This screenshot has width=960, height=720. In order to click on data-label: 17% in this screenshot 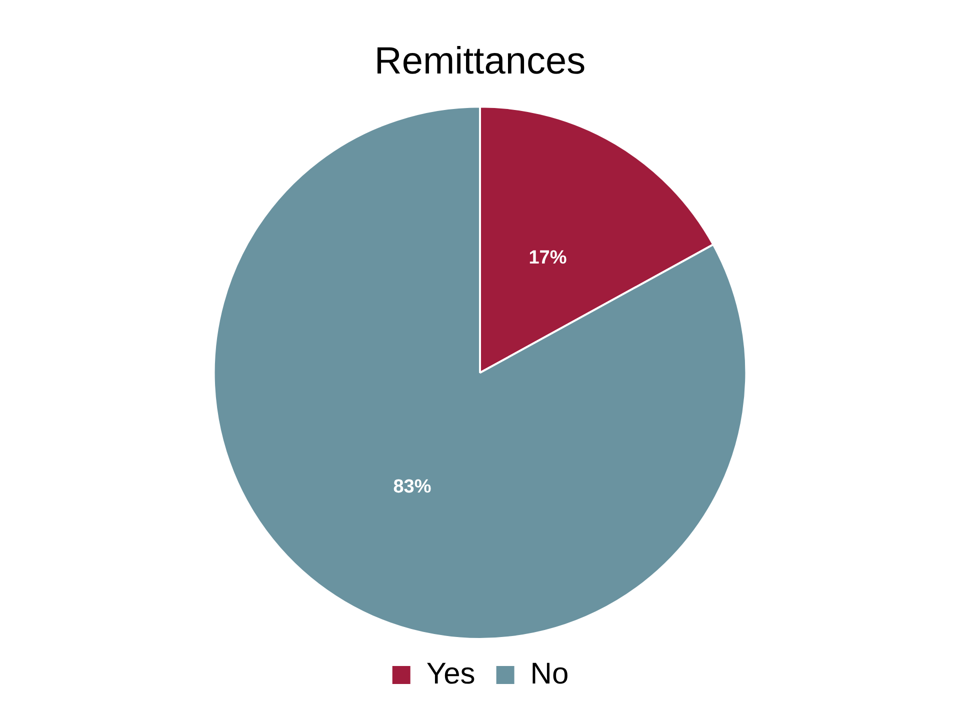, I will do `click(547, 257)`.